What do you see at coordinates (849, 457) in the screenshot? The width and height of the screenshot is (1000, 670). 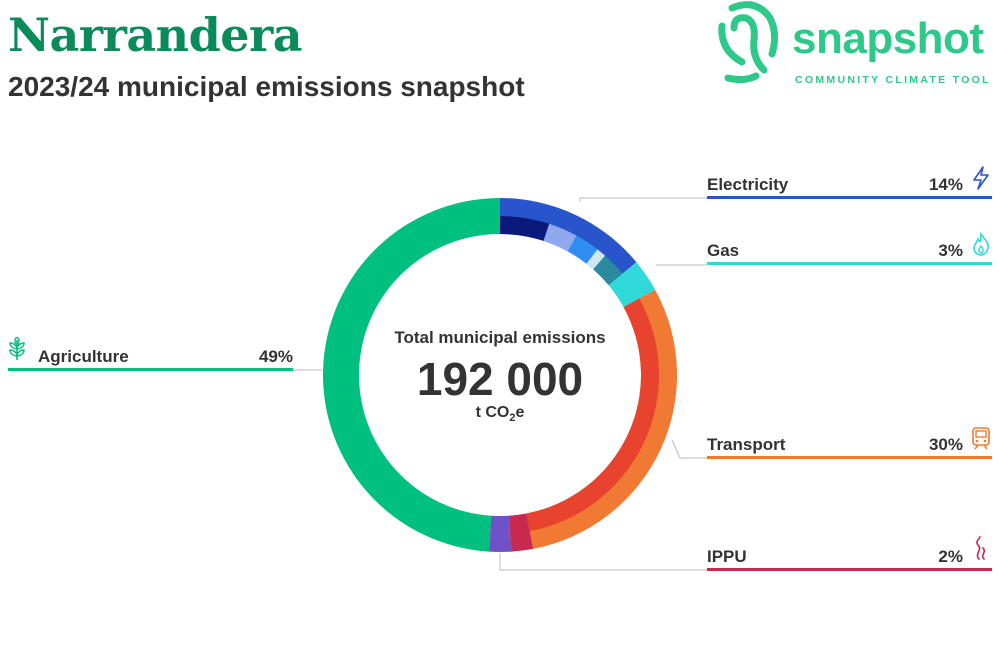 I see `legend-underline-transport` at bounding box center [849, 457].